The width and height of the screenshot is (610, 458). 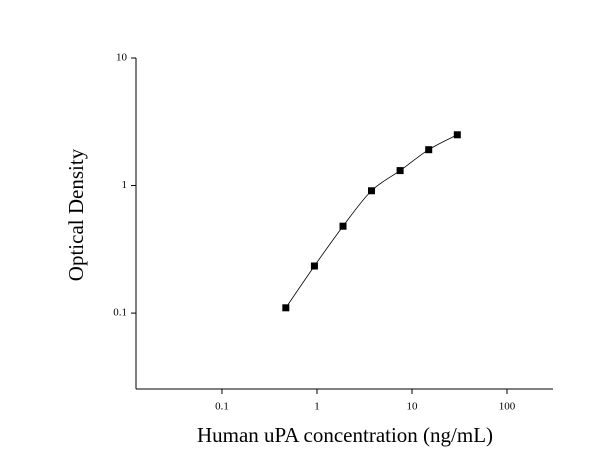 I want to click on x-tick-label: 10, so click(x=412, y=407).